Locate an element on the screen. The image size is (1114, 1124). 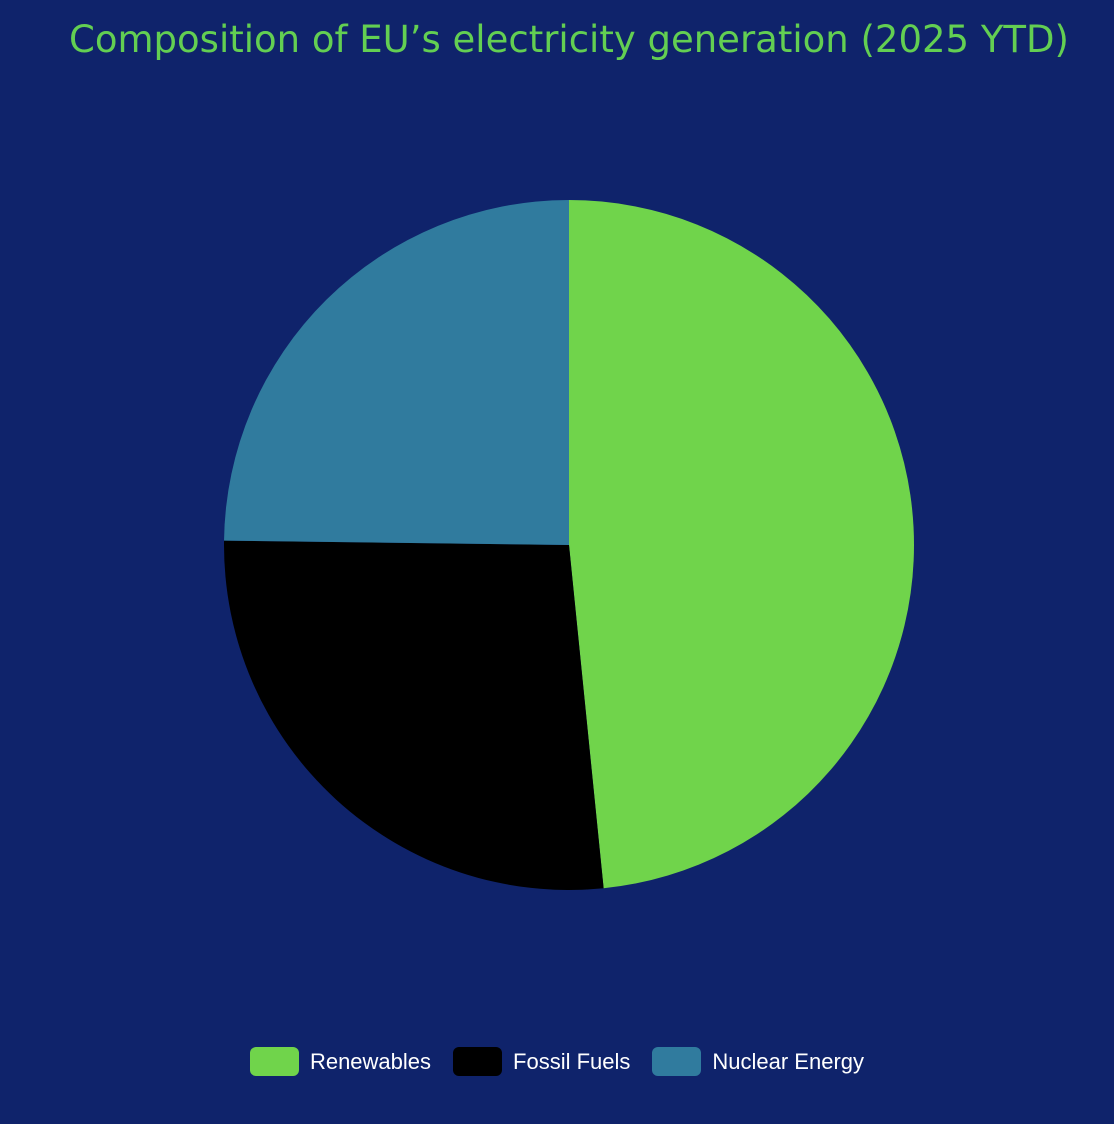
legend-swatch-nuclear-energy is located at coordinates (677, 1061).